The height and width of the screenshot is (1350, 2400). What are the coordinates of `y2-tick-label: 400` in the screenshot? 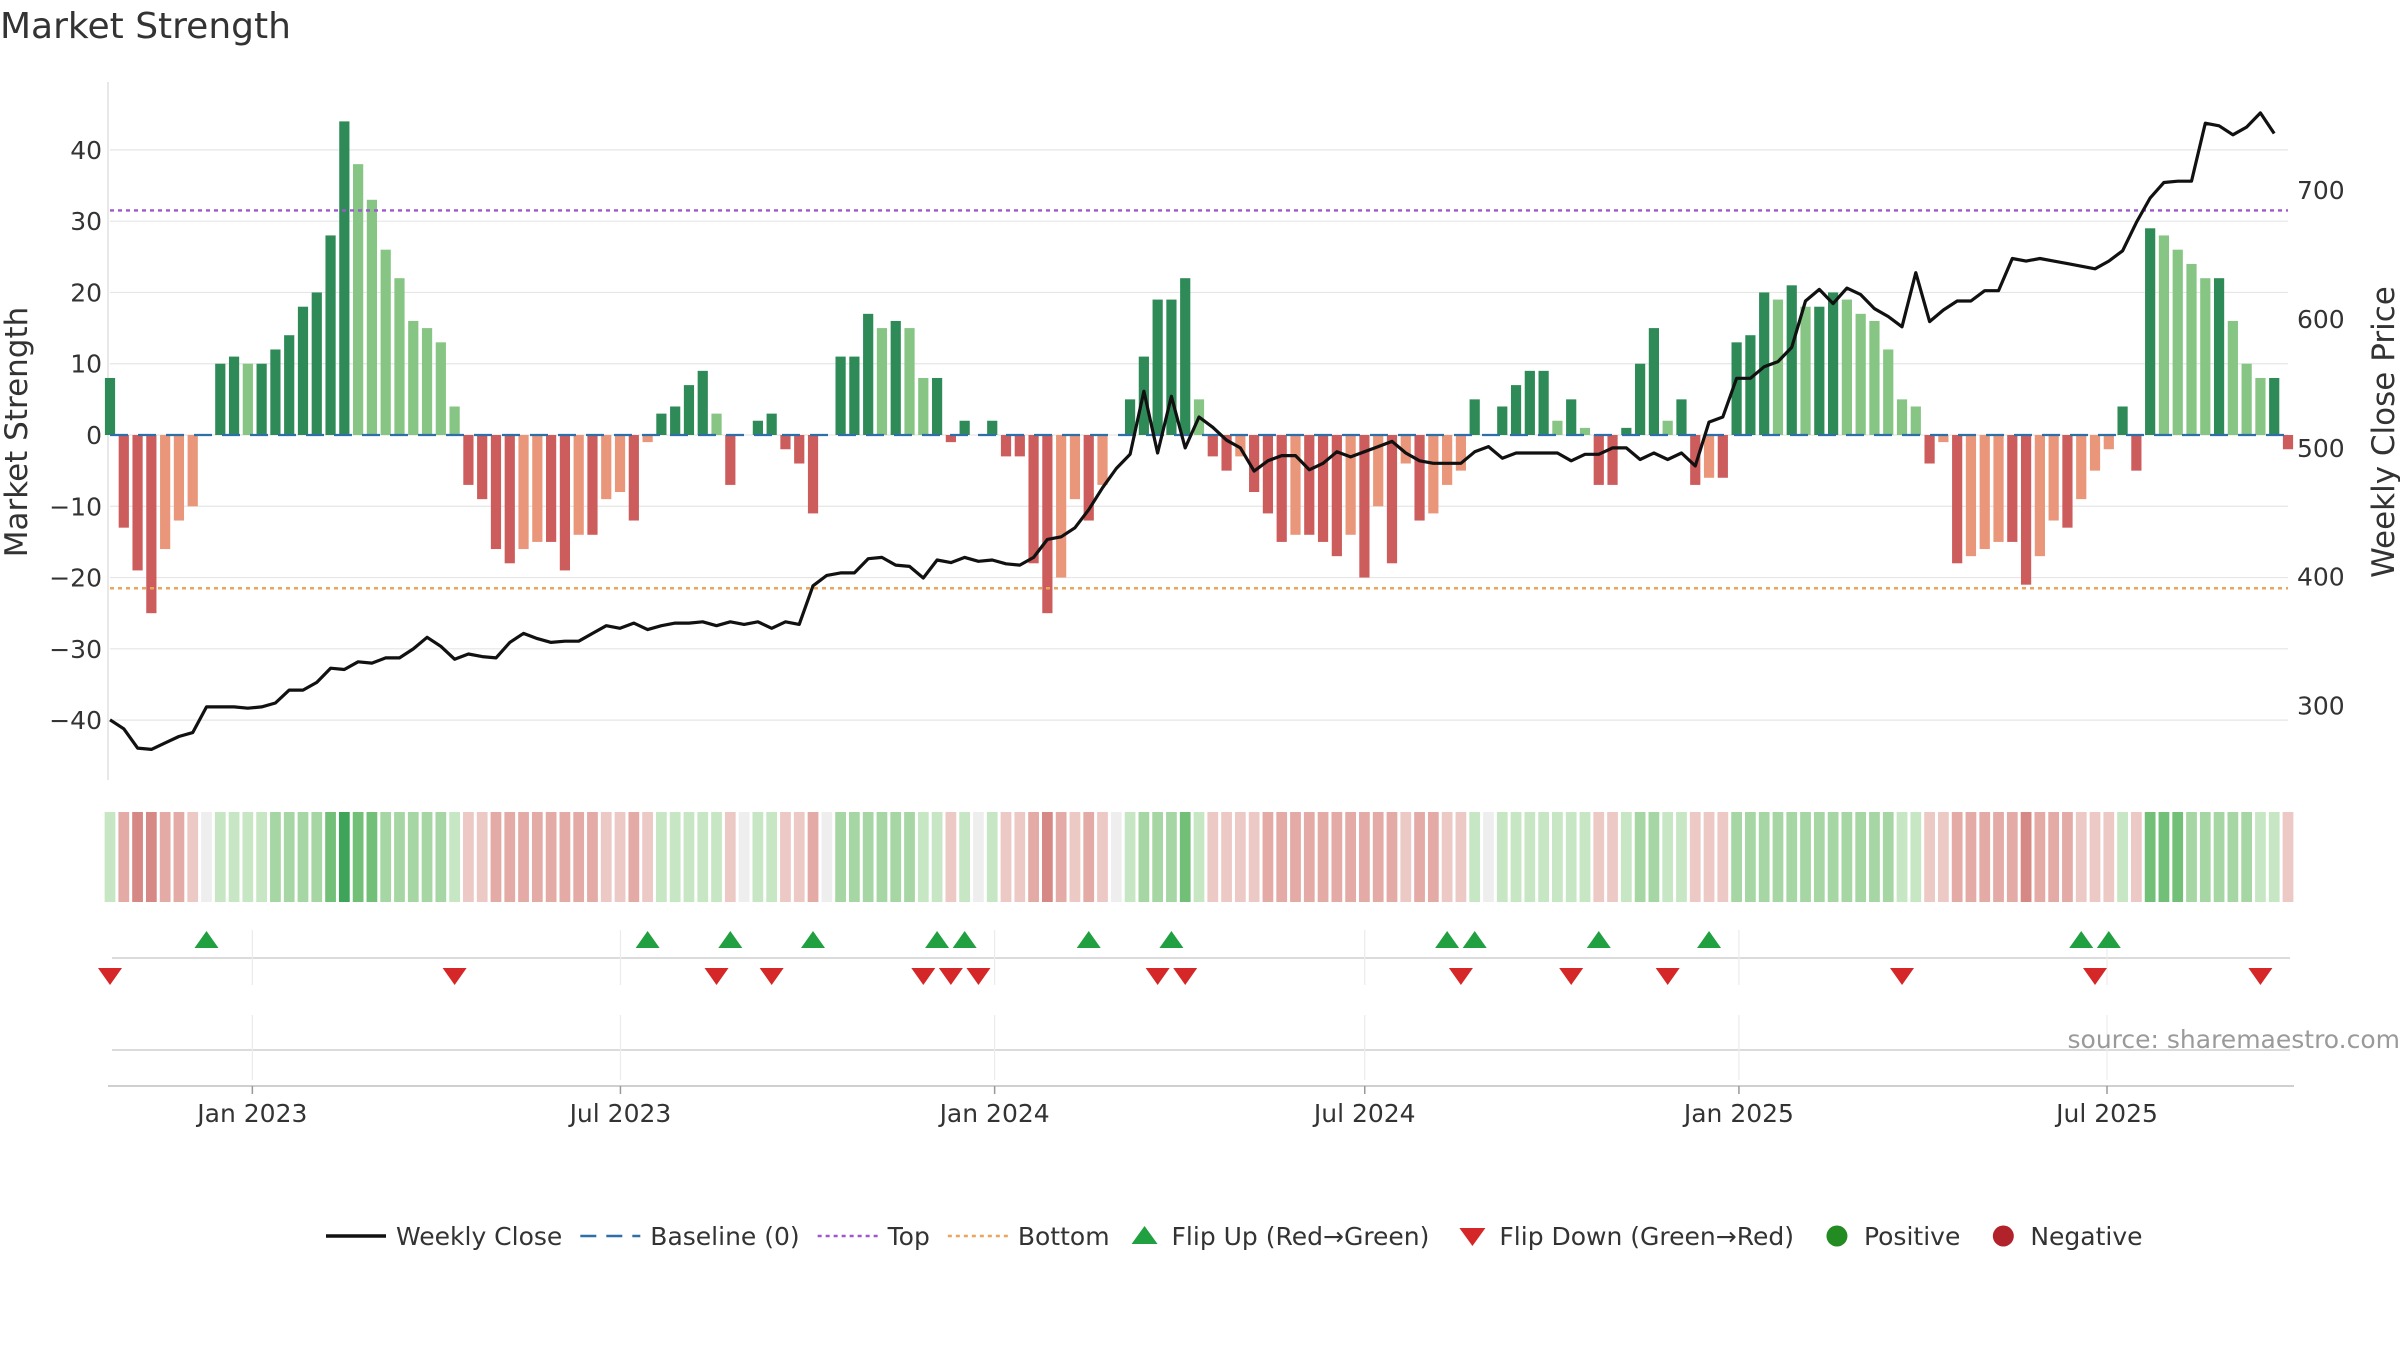 It's located at (2321, 577).